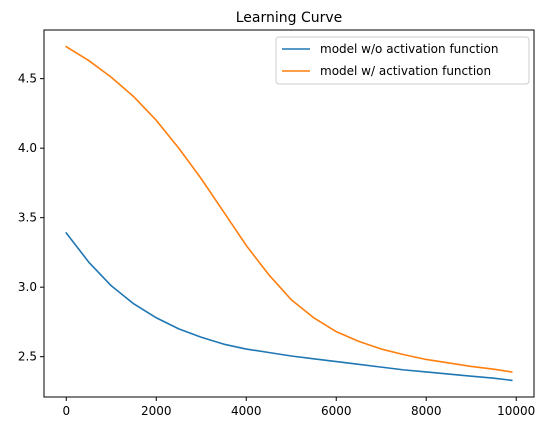 The width and height of the screenshot is (552, 433). I want to click on y-tick-label: 4.5, so click(27, 79).